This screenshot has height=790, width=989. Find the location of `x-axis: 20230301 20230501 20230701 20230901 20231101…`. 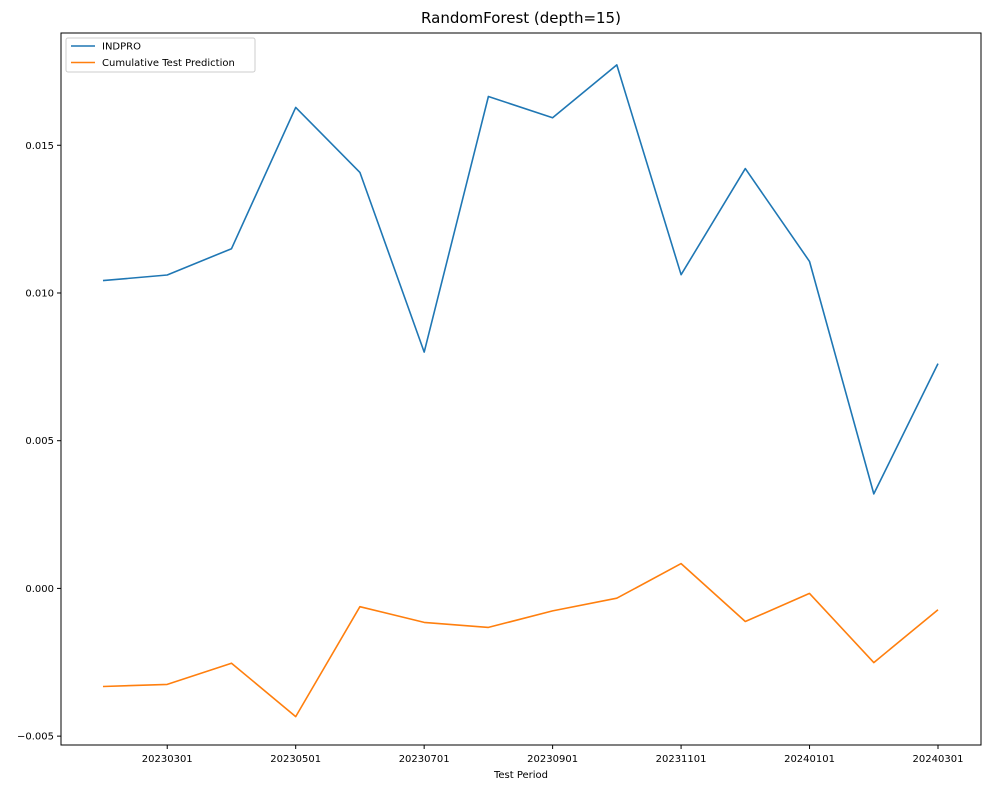

x-axis: 20230301 20230501 20230701 20230901 20231101… is located at coordinates (553, 755).